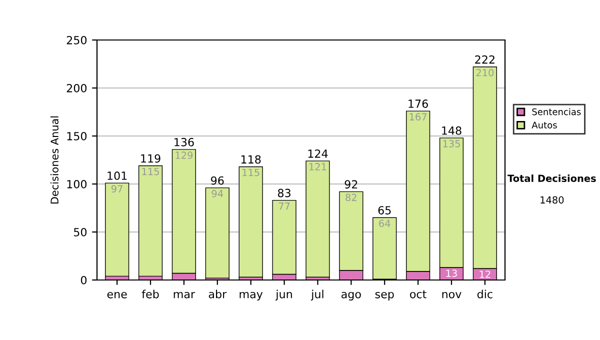 Image resolution: width=600 pixels, height=340 pixels. What do you see at coordinates (116, 188) in the screenshot?
I see `data-label: 97` at bounding box center [116, 188].